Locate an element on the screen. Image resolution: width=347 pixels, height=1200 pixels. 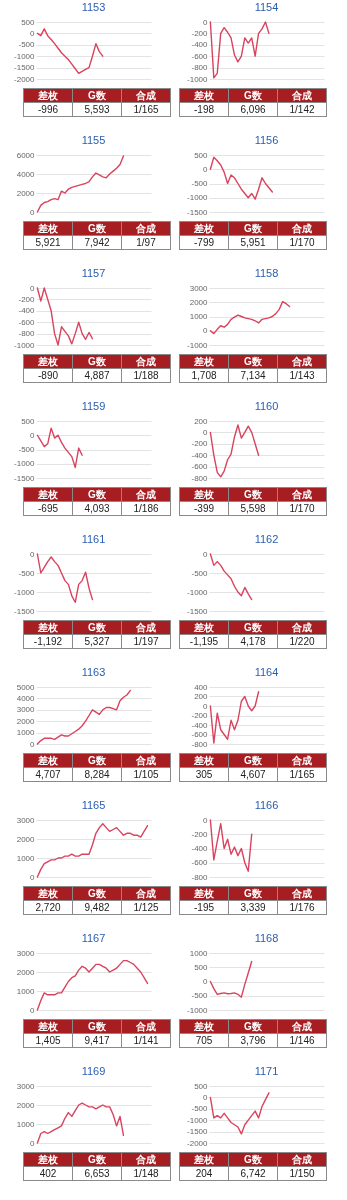
text: 9,417 is located at coordinates (97, 1040).